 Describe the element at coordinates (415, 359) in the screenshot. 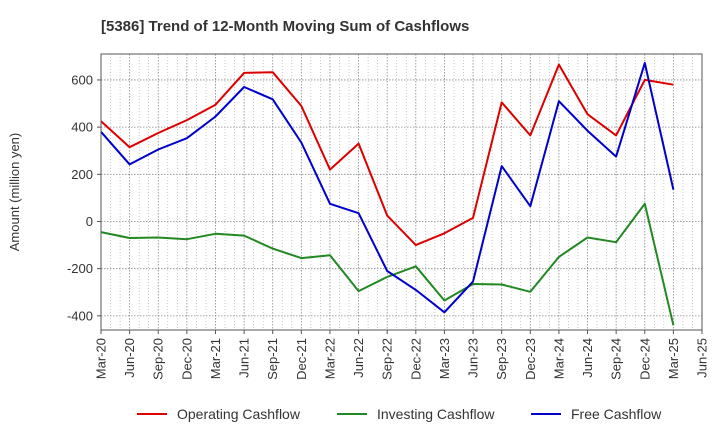

I see `x-tick-label: Dec-22` at that location.